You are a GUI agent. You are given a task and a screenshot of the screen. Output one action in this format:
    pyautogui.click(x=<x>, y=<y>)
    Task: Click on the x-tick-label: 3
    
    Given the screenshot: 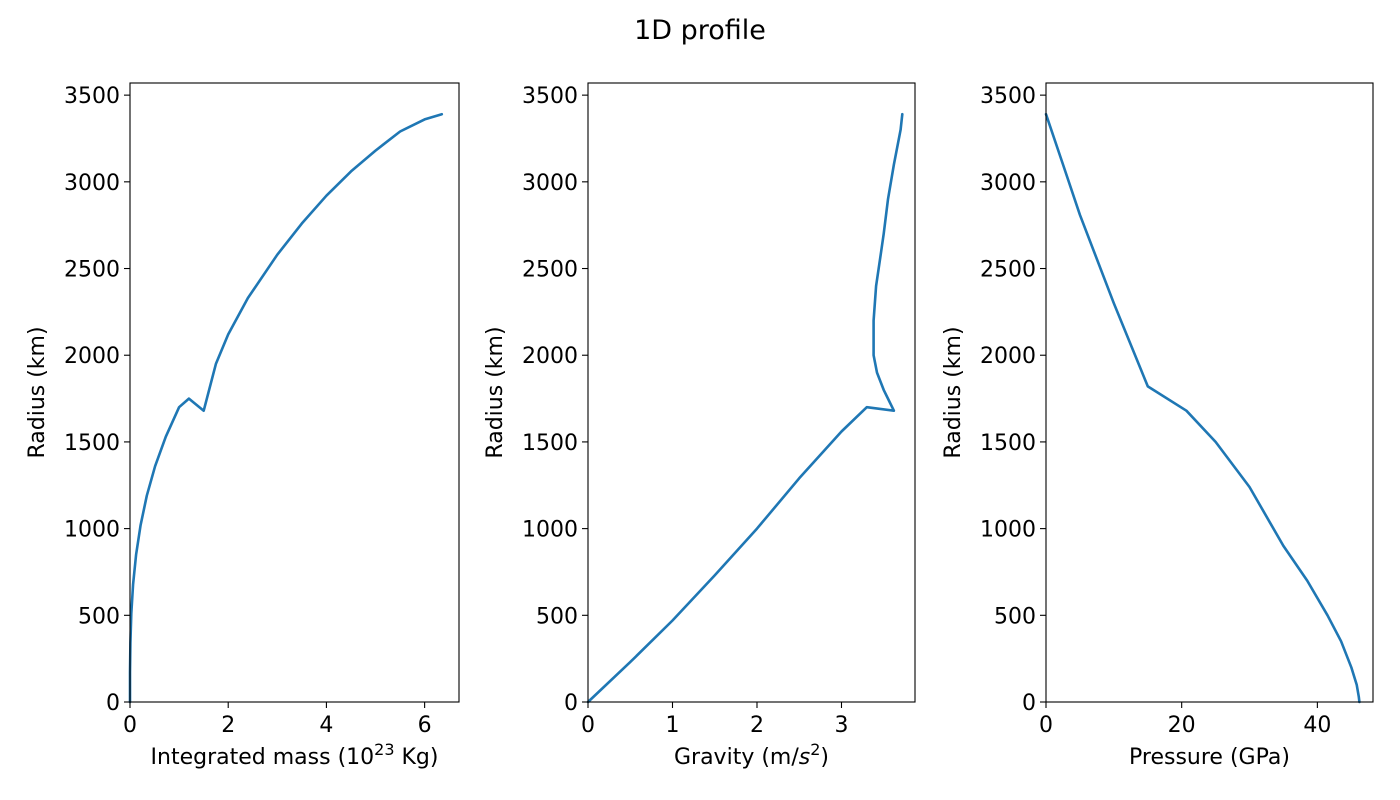 What is the action you would take?
    pyautogui.click(x=841, y=725)
    